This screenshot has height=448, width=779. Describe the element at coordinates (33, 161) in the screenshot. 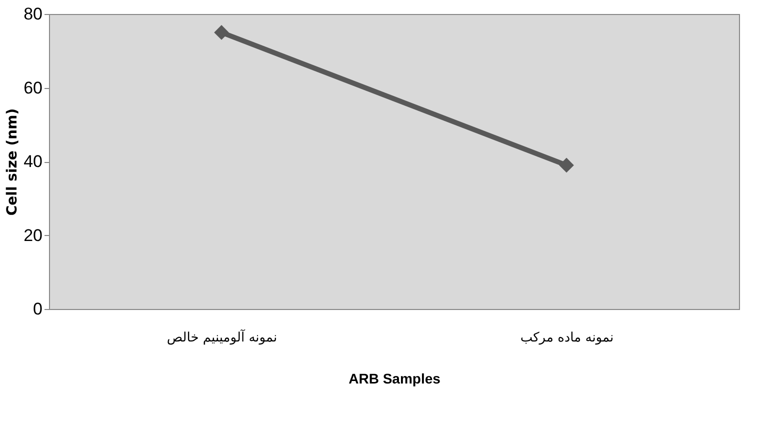

I see `y-tick-label: 40` at that location.